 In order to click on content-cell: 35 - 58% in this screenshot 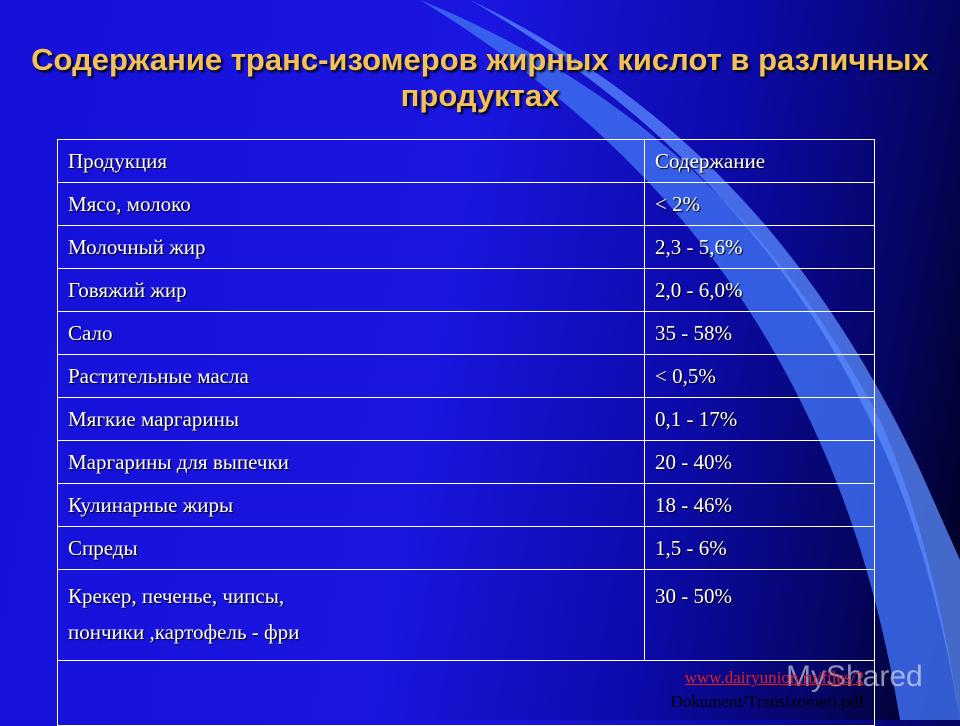, I will do `click(759, 333)`.